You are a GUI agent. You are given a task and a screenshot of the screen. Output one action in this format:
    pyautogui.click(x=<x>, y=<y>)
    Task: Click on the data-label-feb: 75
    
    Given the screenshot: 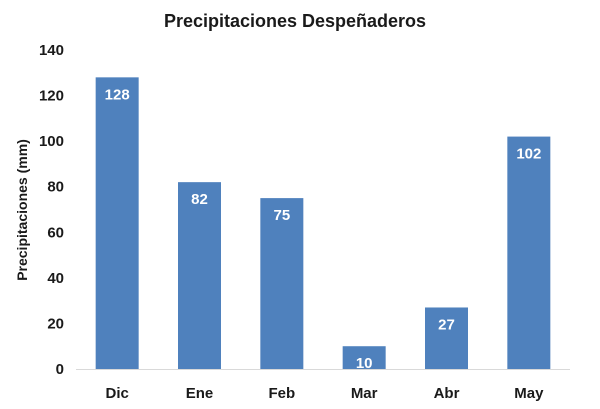 What is the action you would take?
    pyautogui.click(x=281, y=215)
    